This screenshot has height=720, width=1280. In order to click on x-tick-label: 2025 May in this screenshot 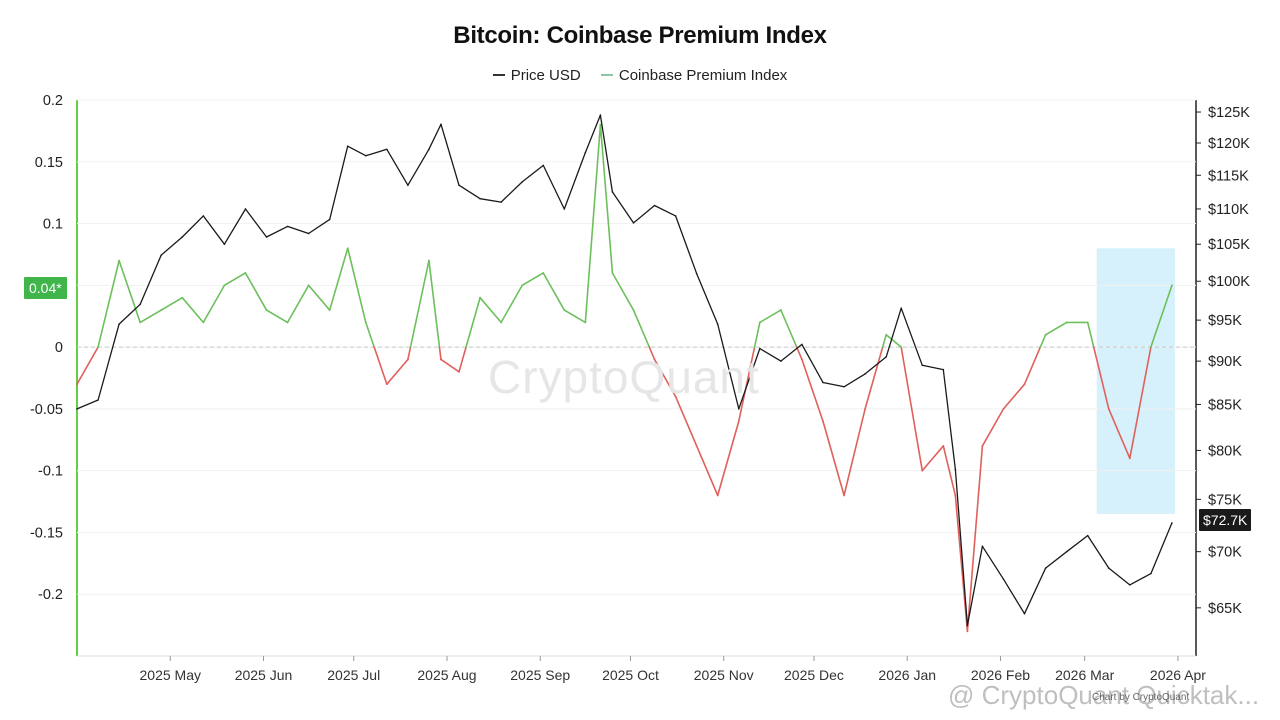, I will do `click(170, 675)`.